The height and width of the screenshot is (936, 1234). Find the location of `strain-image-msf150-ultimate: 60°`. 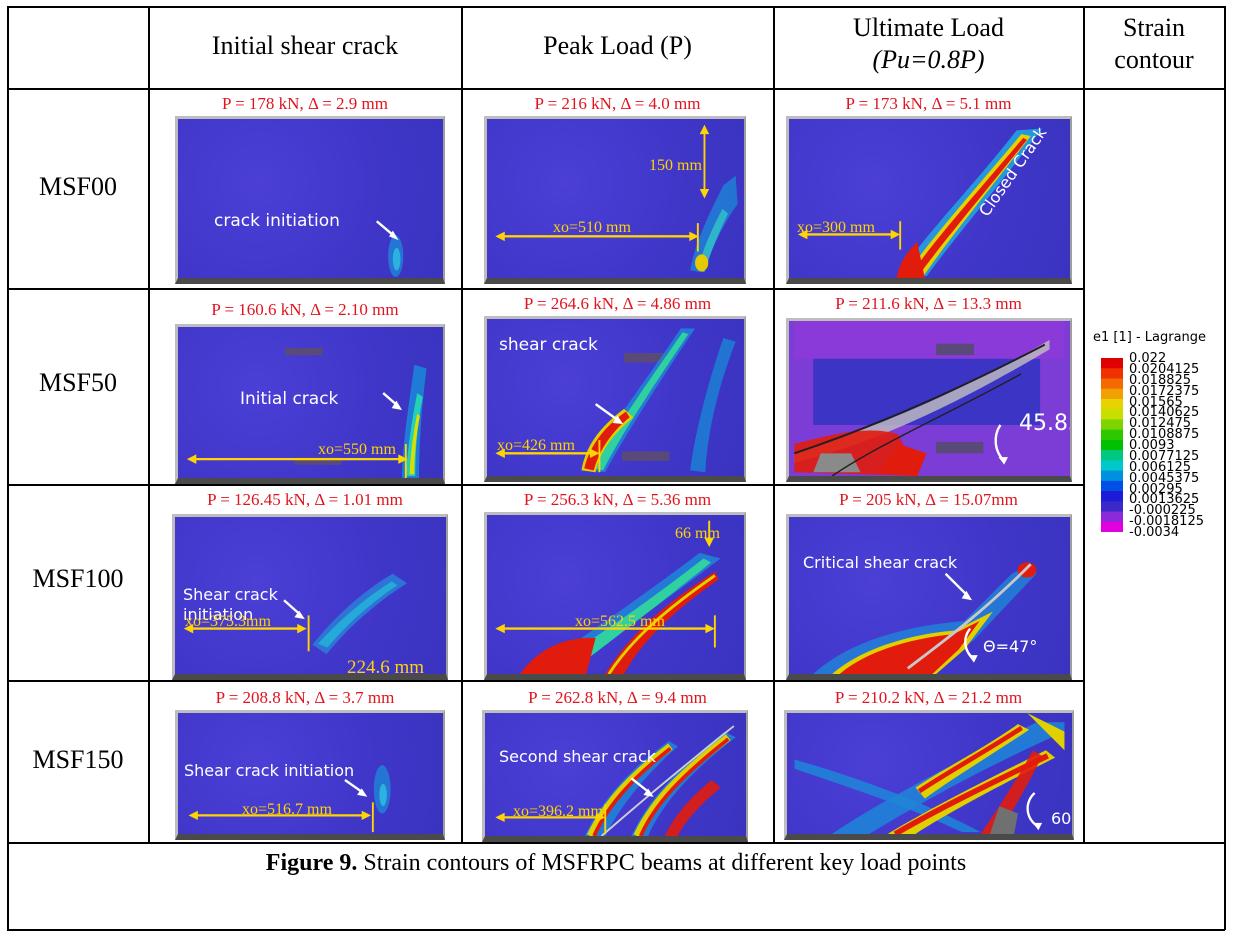

strain-image-msf150-ultimate: 60° is located at coordinates (929, 775).